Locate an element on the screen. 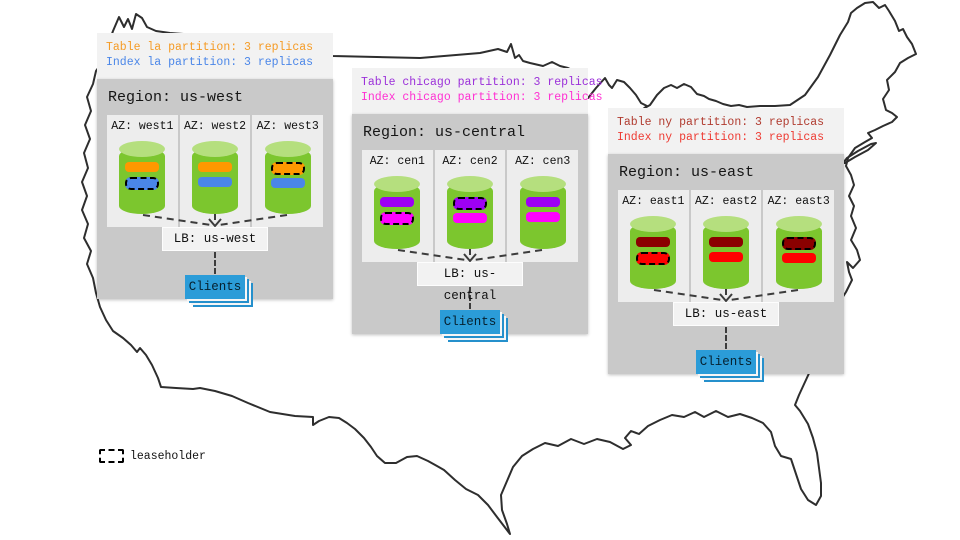 This screenshot has width=960, height=540. leaseholder-swatch-icon is located at coordinates (111, 456).